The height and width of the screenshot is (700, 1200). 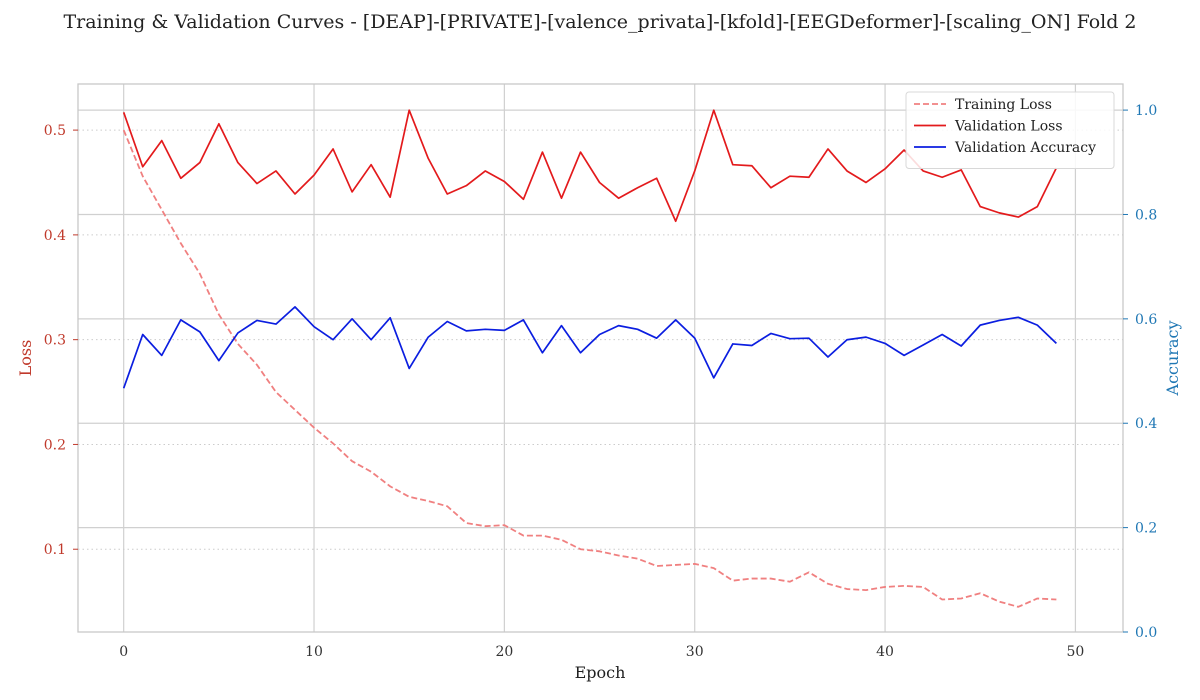 What do you see at coordinates (695, 652) in the screenshot?
I see `x-tick-label: 30` at bounding box center [695, 652].